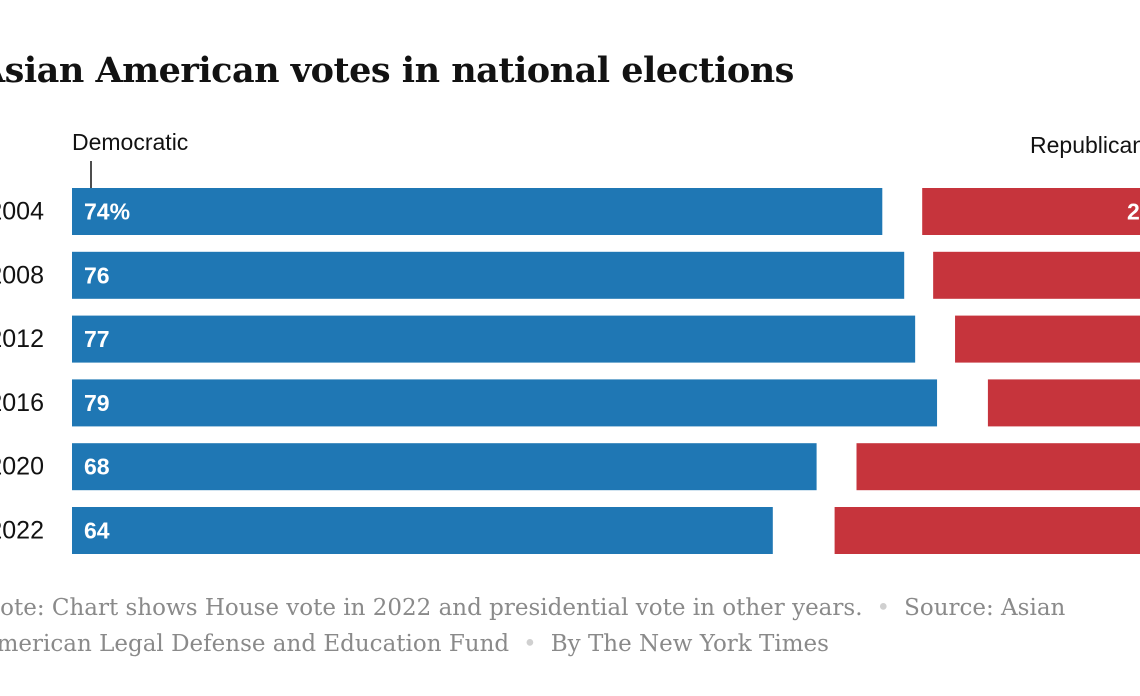 This screenshot has width=1140, height=696. Describe the element at coordinates (444, 467) in the screenshot. I see `bar-democratic-2020` at that location.